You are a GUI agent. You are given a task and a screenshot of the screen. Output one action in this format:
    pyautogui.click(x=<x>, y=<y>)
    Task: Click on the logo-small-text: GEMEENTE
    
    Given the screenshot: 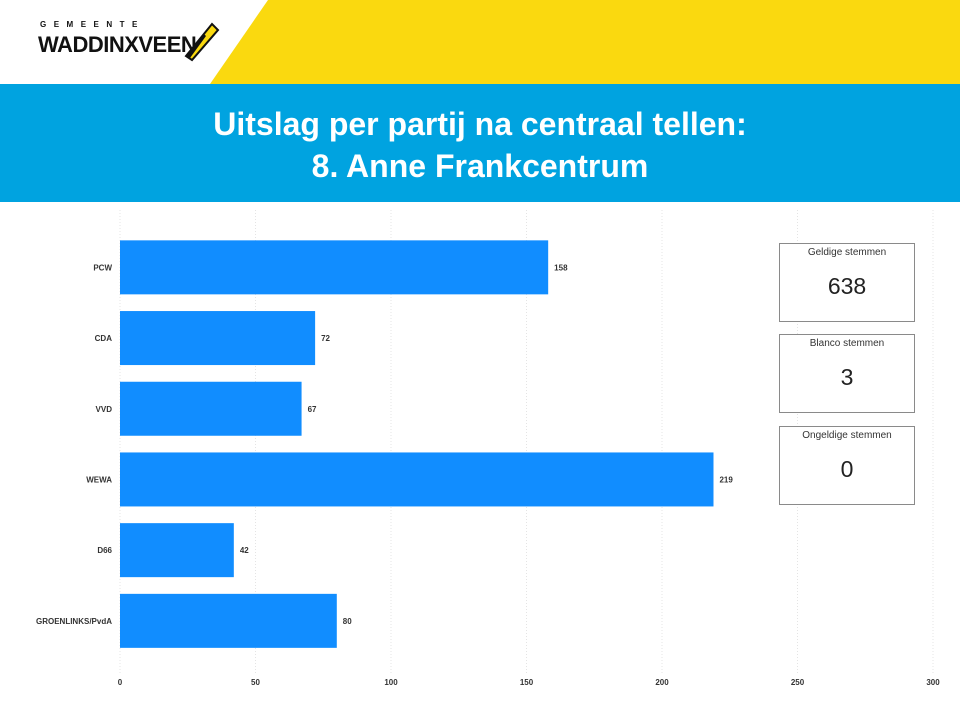 What is the action you would take?
    pyautogui.click(x=92, y=24)
    